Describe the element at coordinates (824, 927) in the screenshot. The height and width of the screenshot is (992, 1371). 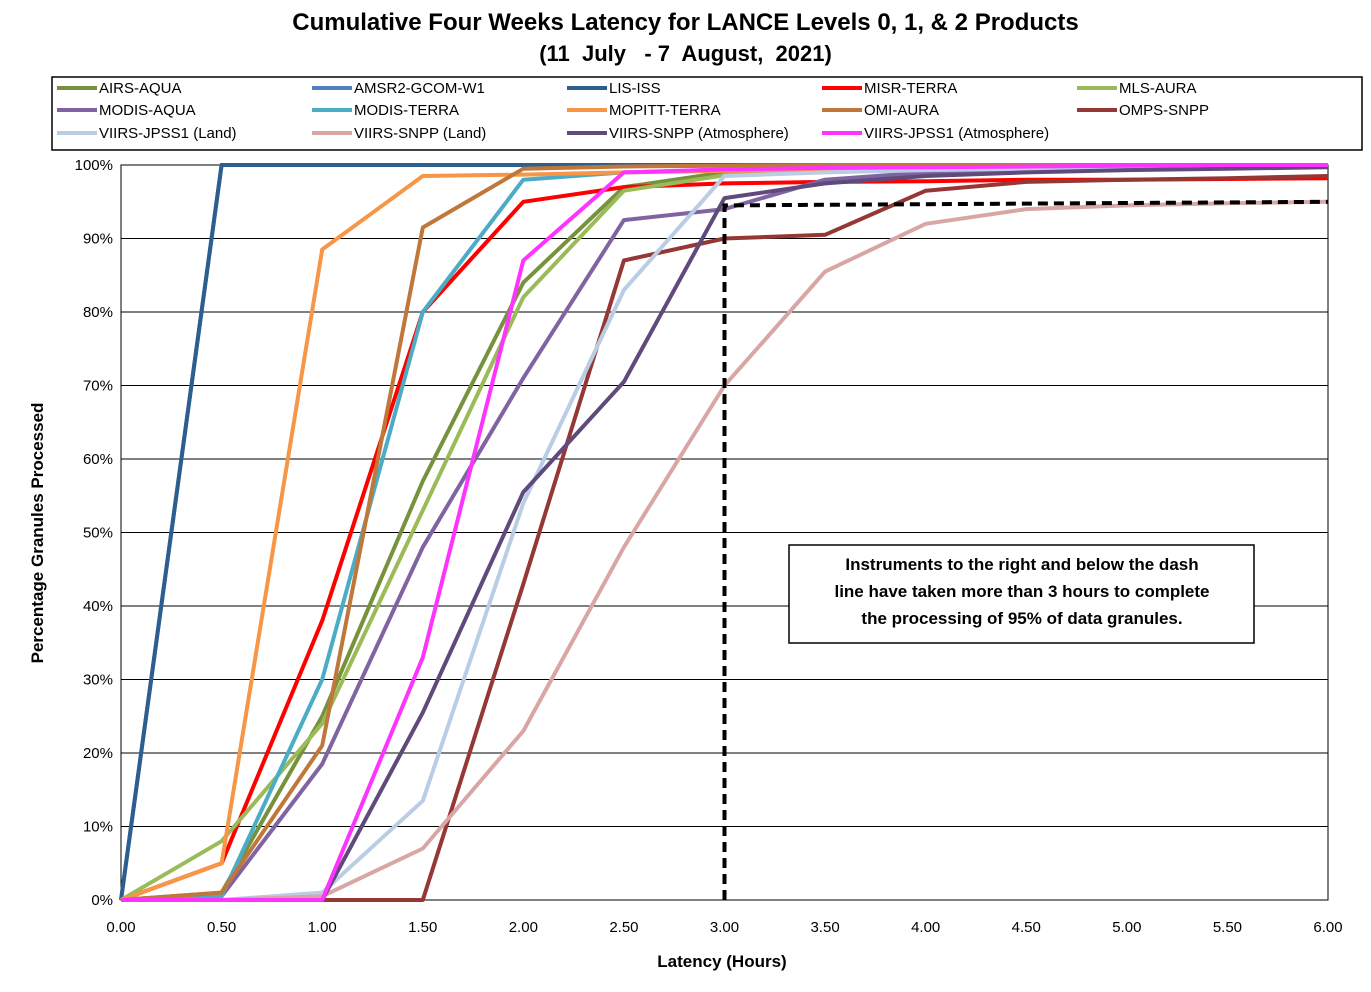
I see `x-tick-label: 3.50` at that location.